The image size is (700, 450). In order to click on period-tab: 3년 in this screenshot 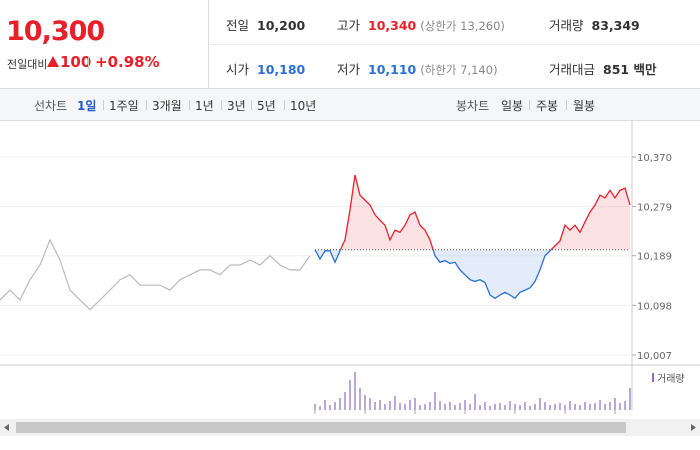, I will do `click(236, 106)`.